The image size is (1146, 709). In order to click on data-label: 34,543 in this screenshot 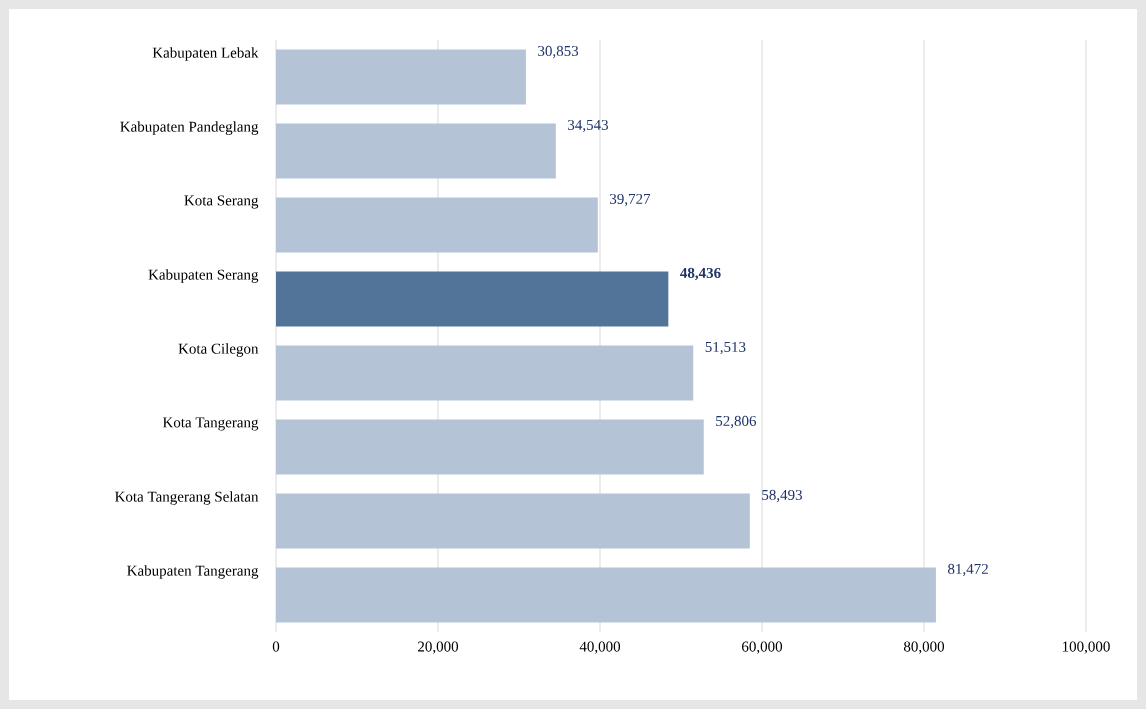, I will do `click(588, 126)`.